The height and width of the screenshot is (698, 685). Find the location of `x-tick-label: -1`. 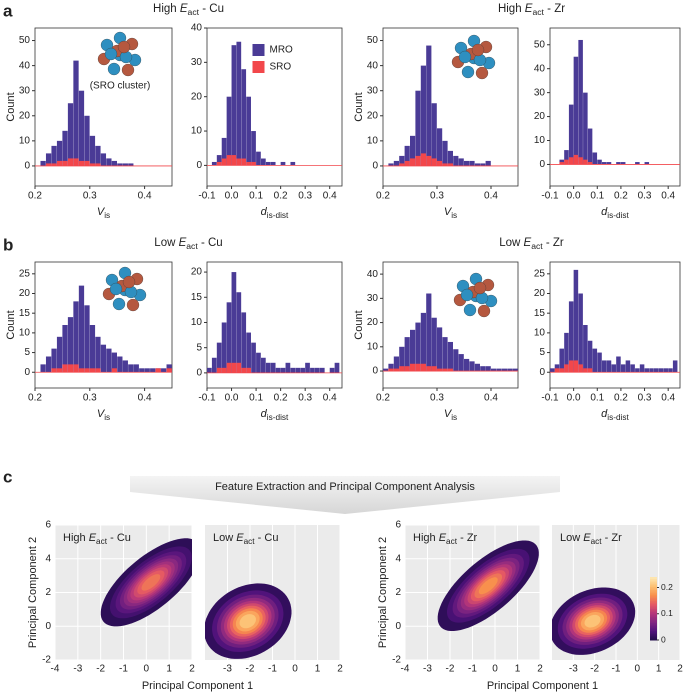

x-tick-label: -1 is located at coordinates (616, 669).